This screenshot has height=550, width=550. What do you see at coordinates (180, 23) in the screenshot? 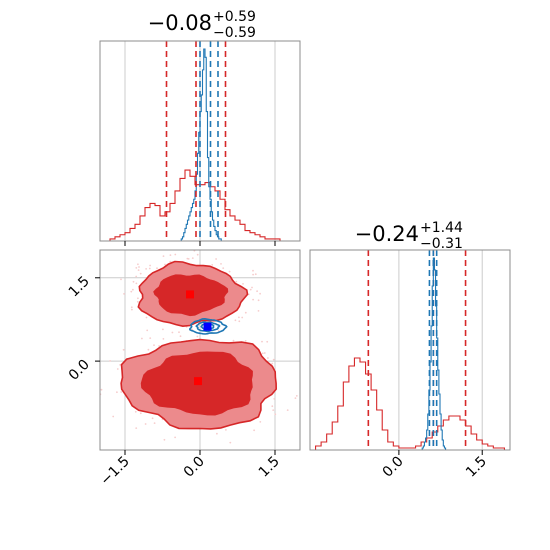
I see `title-param1-value: −0.08` at bounding box center [180, 23].